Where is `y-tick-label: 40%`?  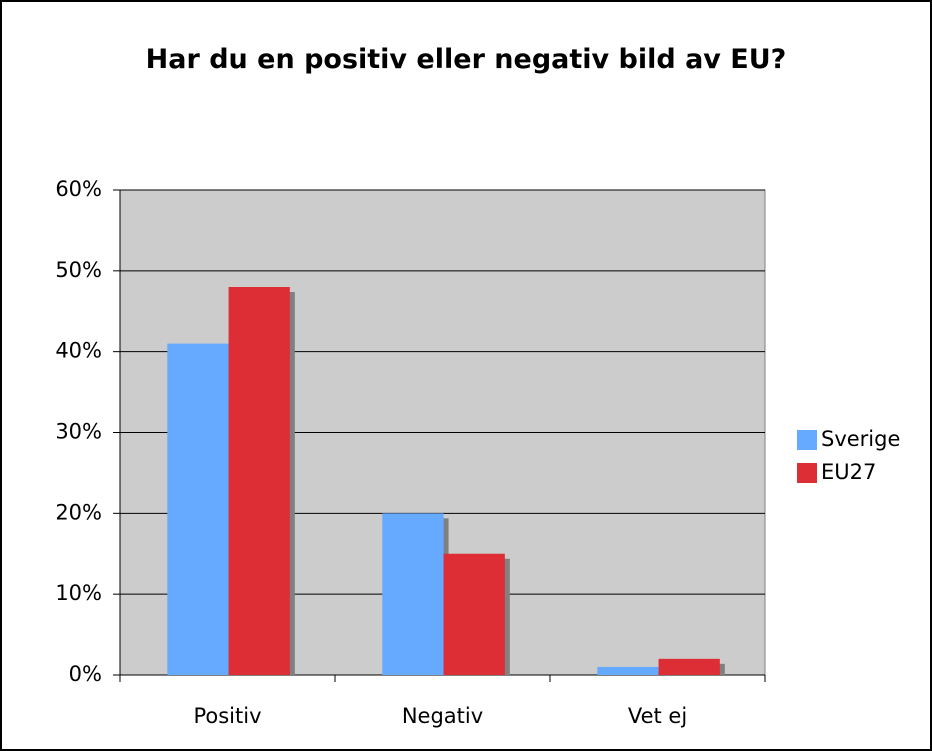
y-tick-label: 40% is located at coordinates (78, 351).